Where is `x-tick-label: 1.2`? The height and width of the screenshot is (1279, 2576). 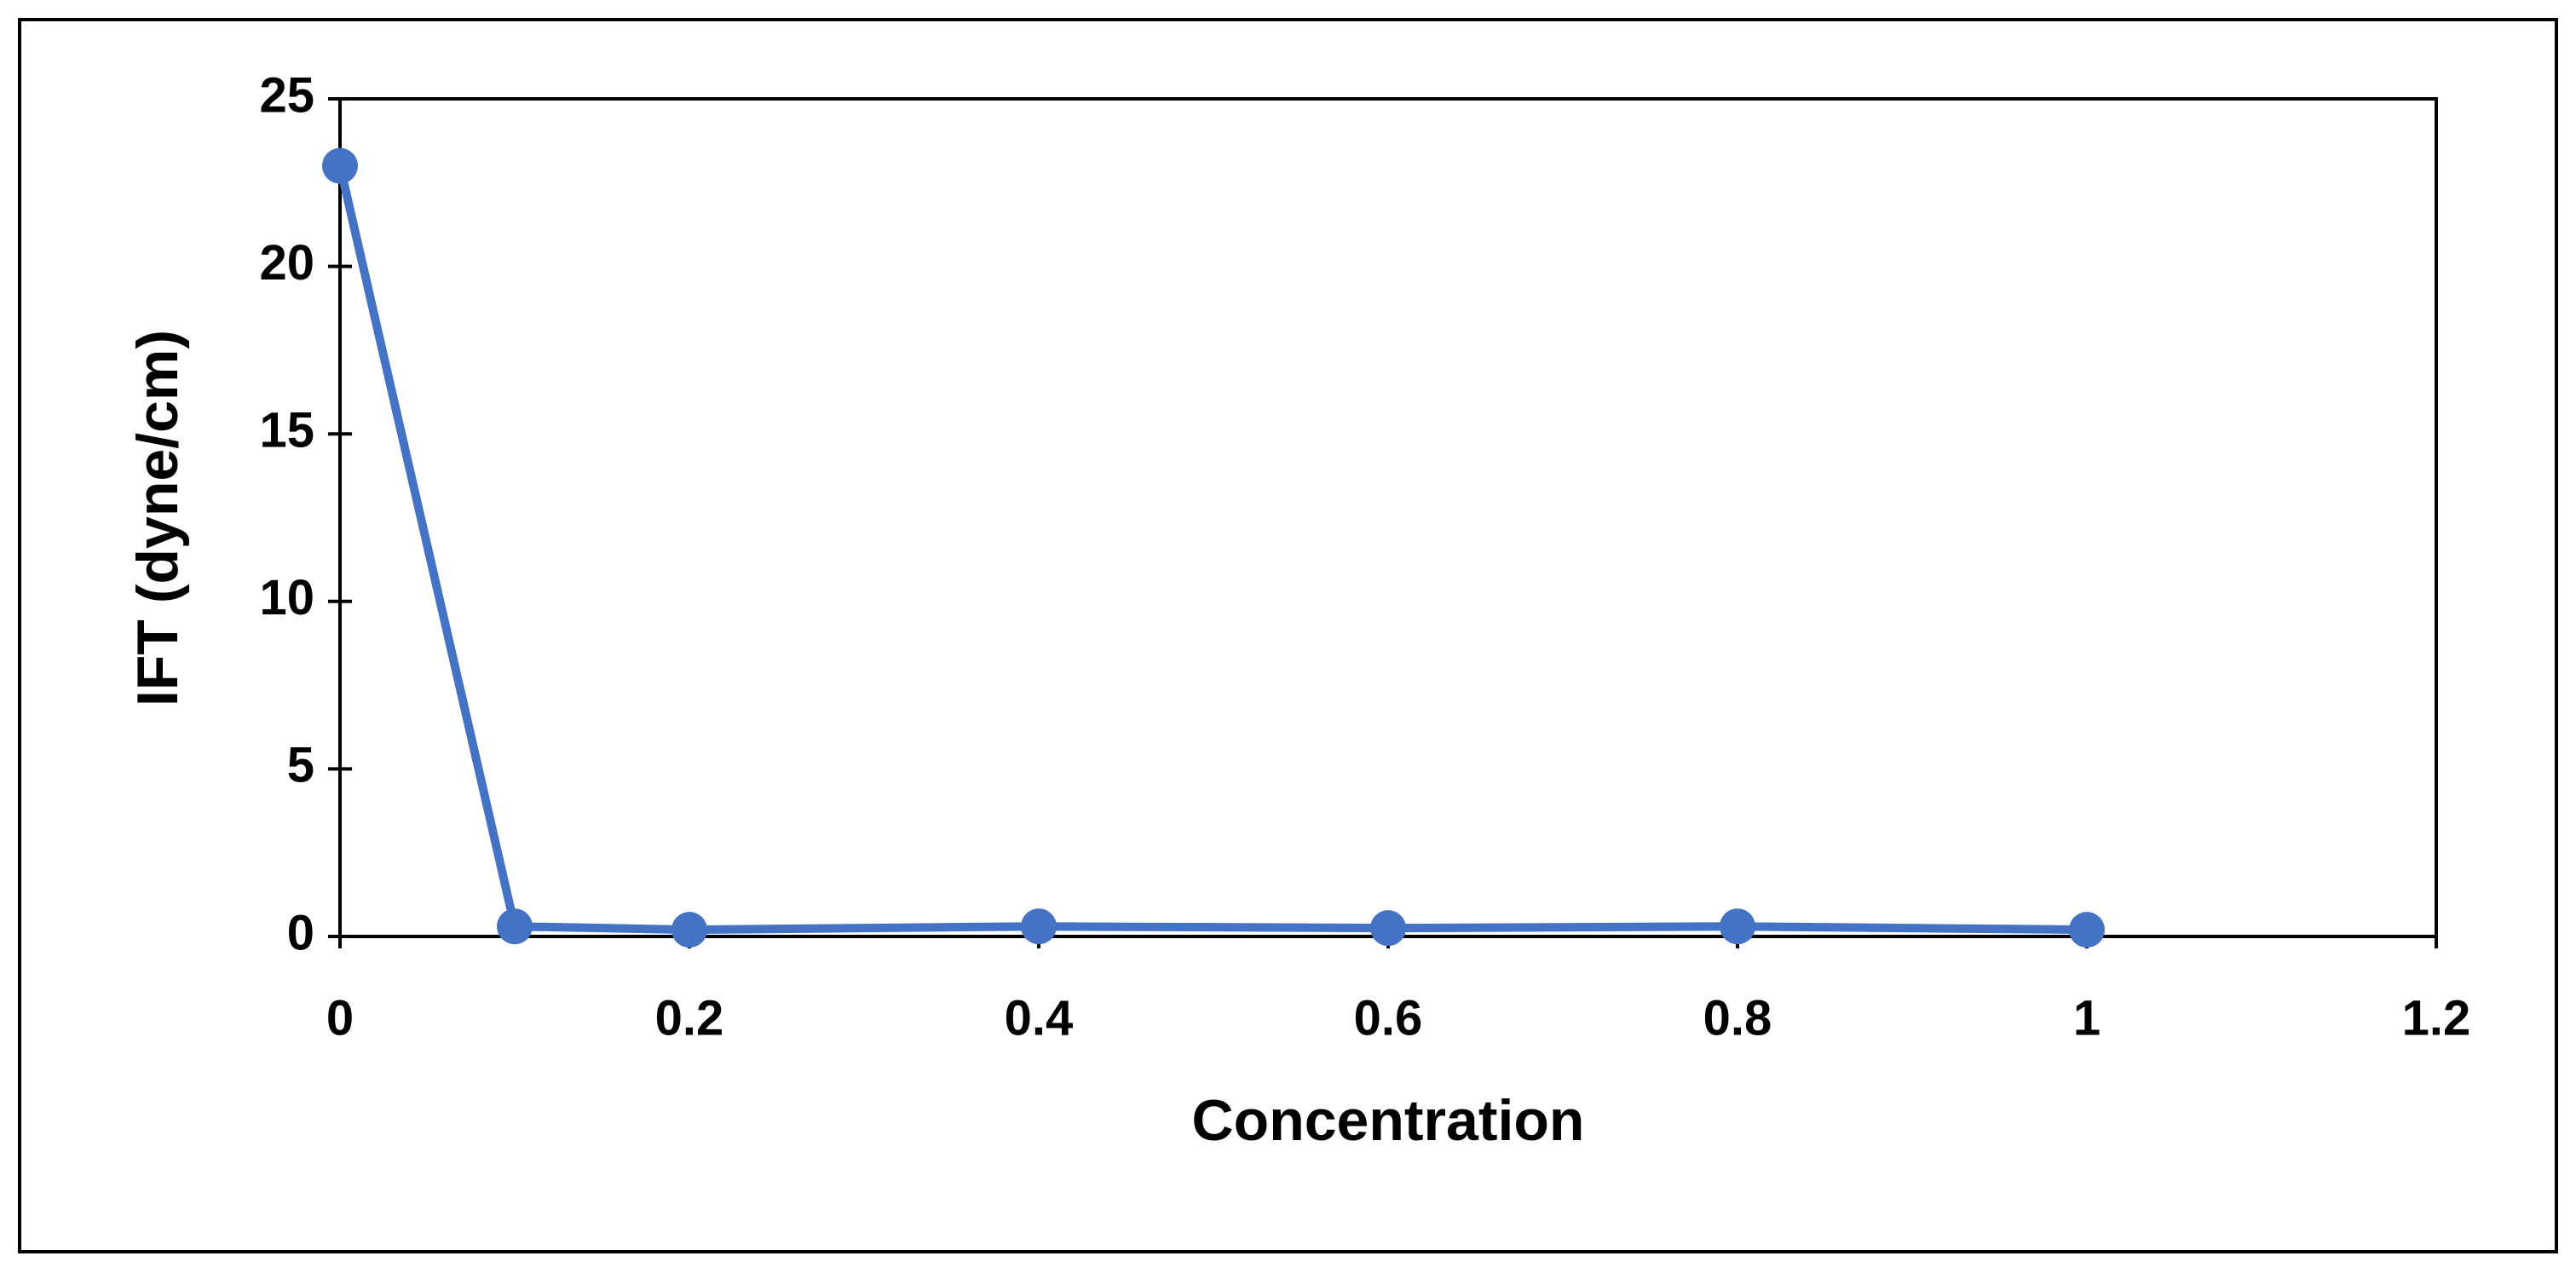 x-tick-label: 1.2 is located at coordinates (2436, 1018).